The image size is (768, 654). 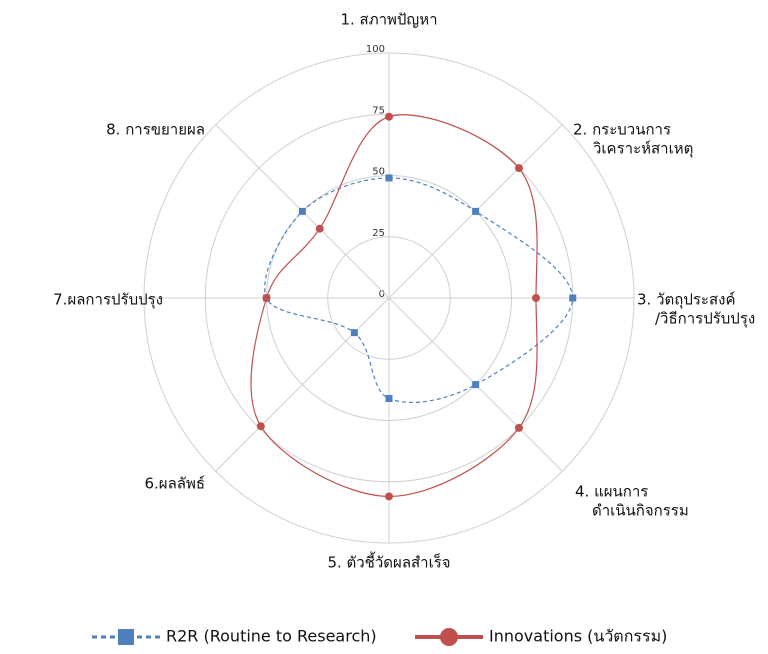 What do you see at coordinates (378, 233) in the screenshot?
I see `r-tick-label: 25` at bounding box center [378, 233].